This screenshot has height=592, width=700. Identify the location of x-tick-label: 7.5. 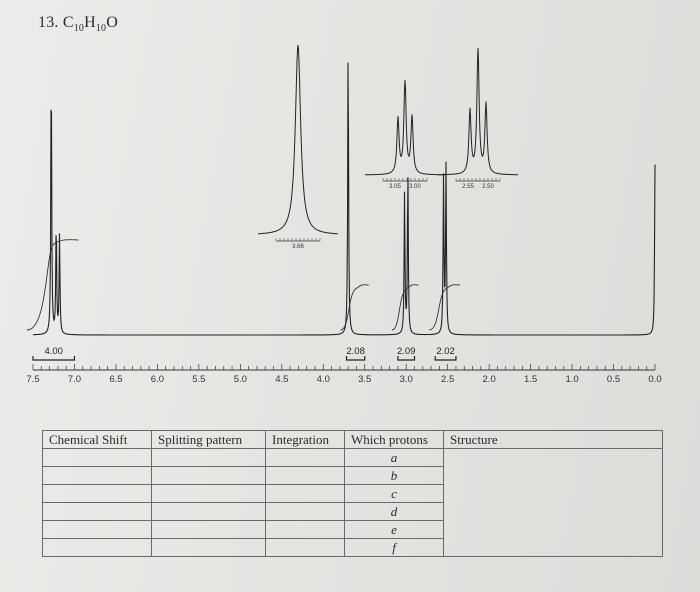
(32, 379).